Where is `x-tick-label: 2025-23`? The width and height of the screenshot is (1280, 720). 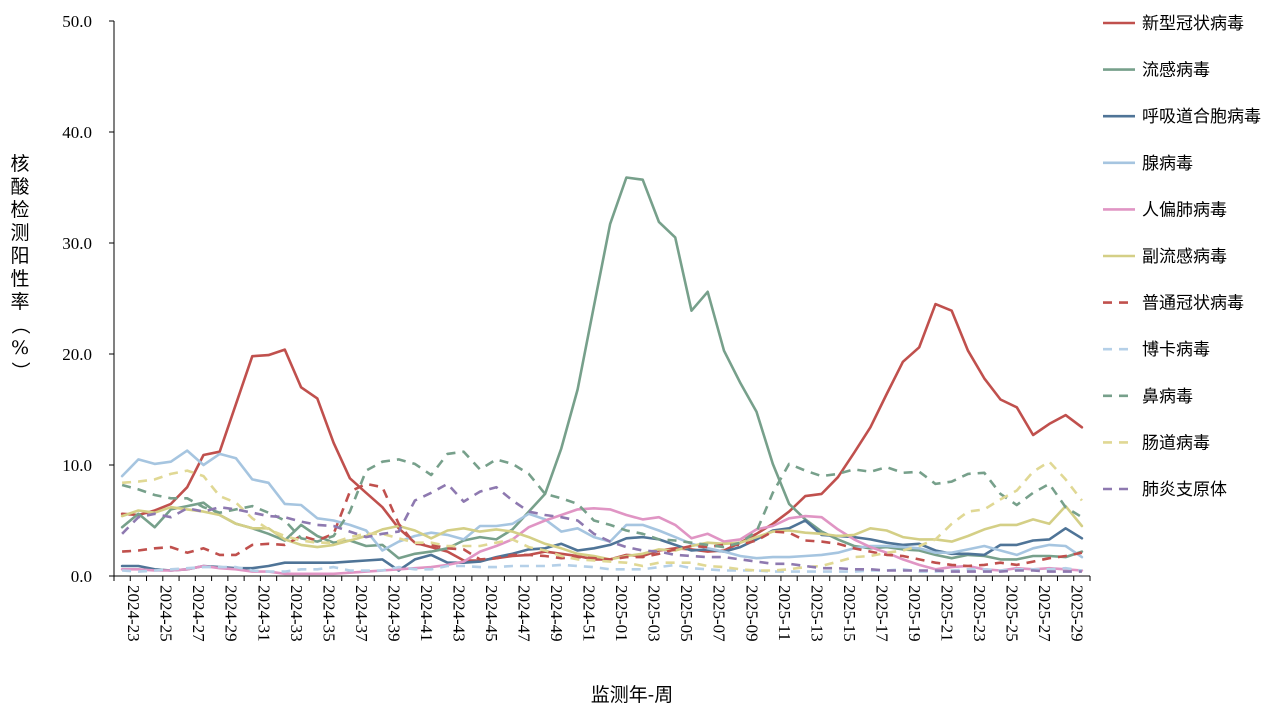
x-tick-label: 2025-23 is located at coordinates (979, 613).